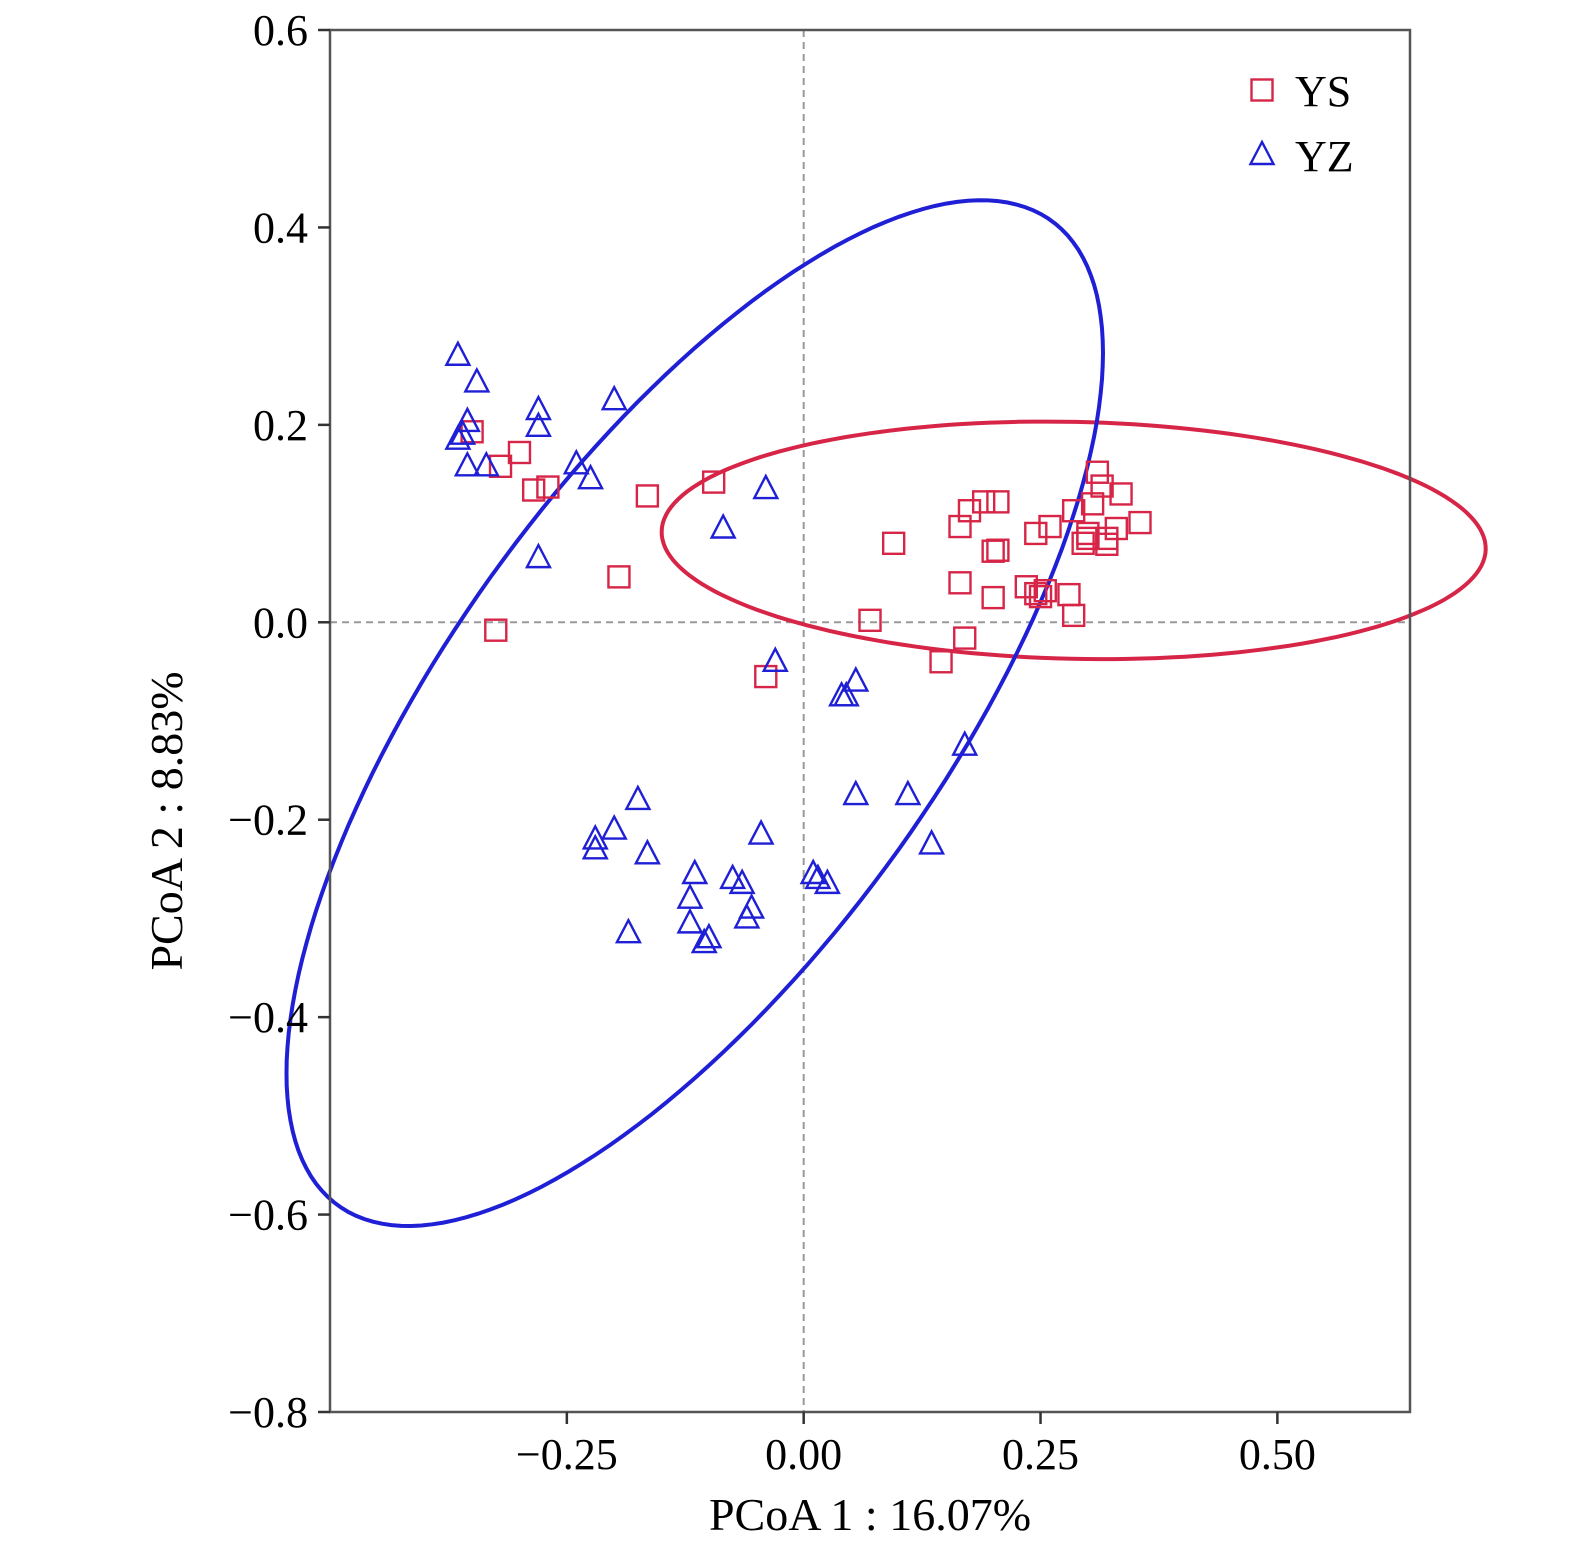  Describe the element at coordinates (1040, 1454) in the screenshot. I see `x-tick-label: 0.25` at that location.